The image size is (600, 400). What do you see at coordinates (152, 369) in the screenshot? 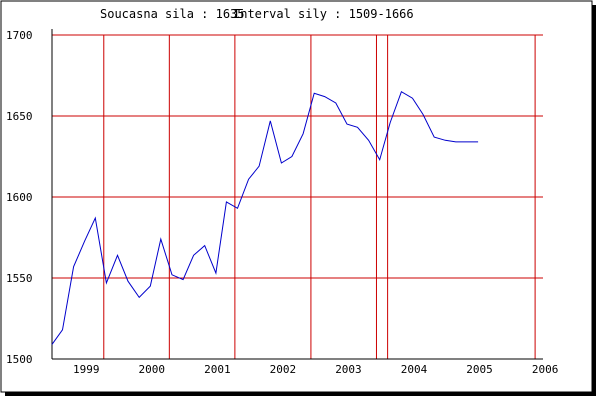
I see `x-tick-label: 2000` at bounding box center [152, 369].